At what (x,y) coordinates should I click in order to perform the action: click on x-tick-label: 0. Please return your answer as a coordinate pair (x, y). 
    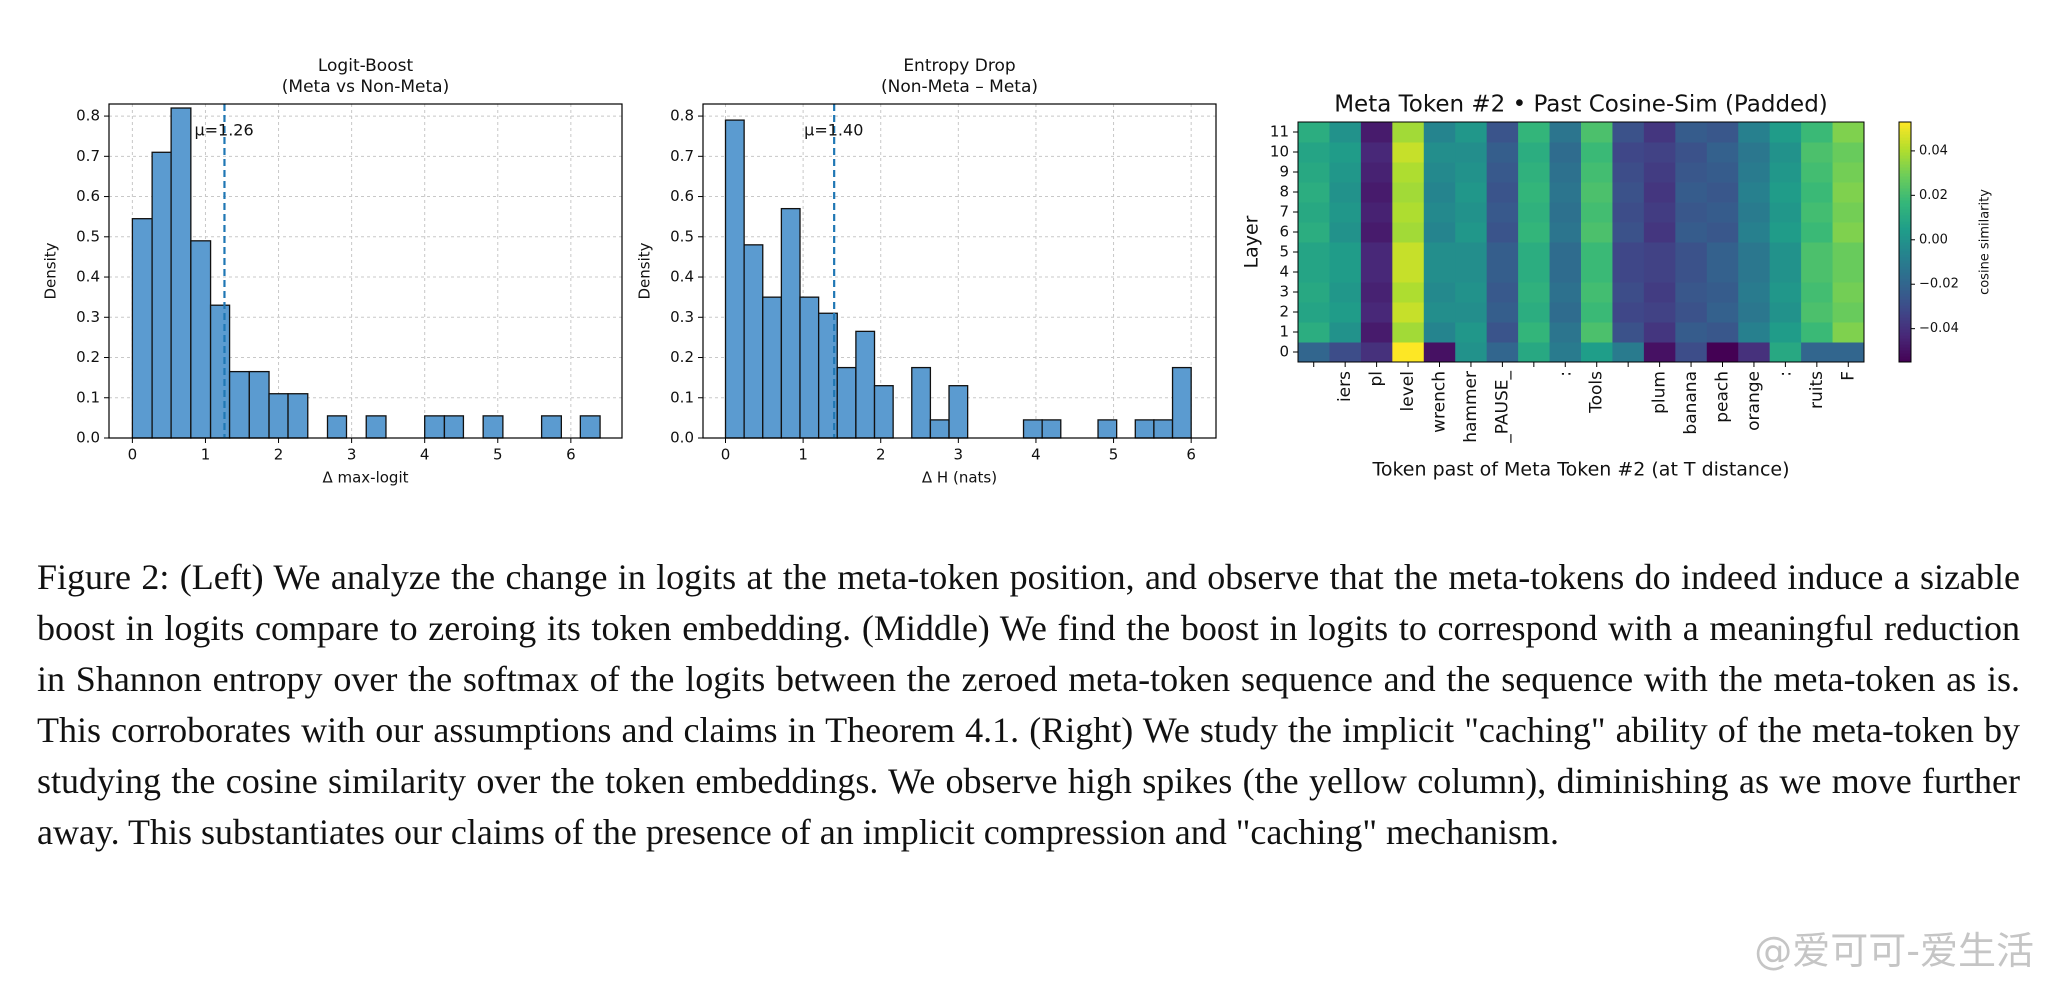
    Looking at the image, I should click on (726, 455).